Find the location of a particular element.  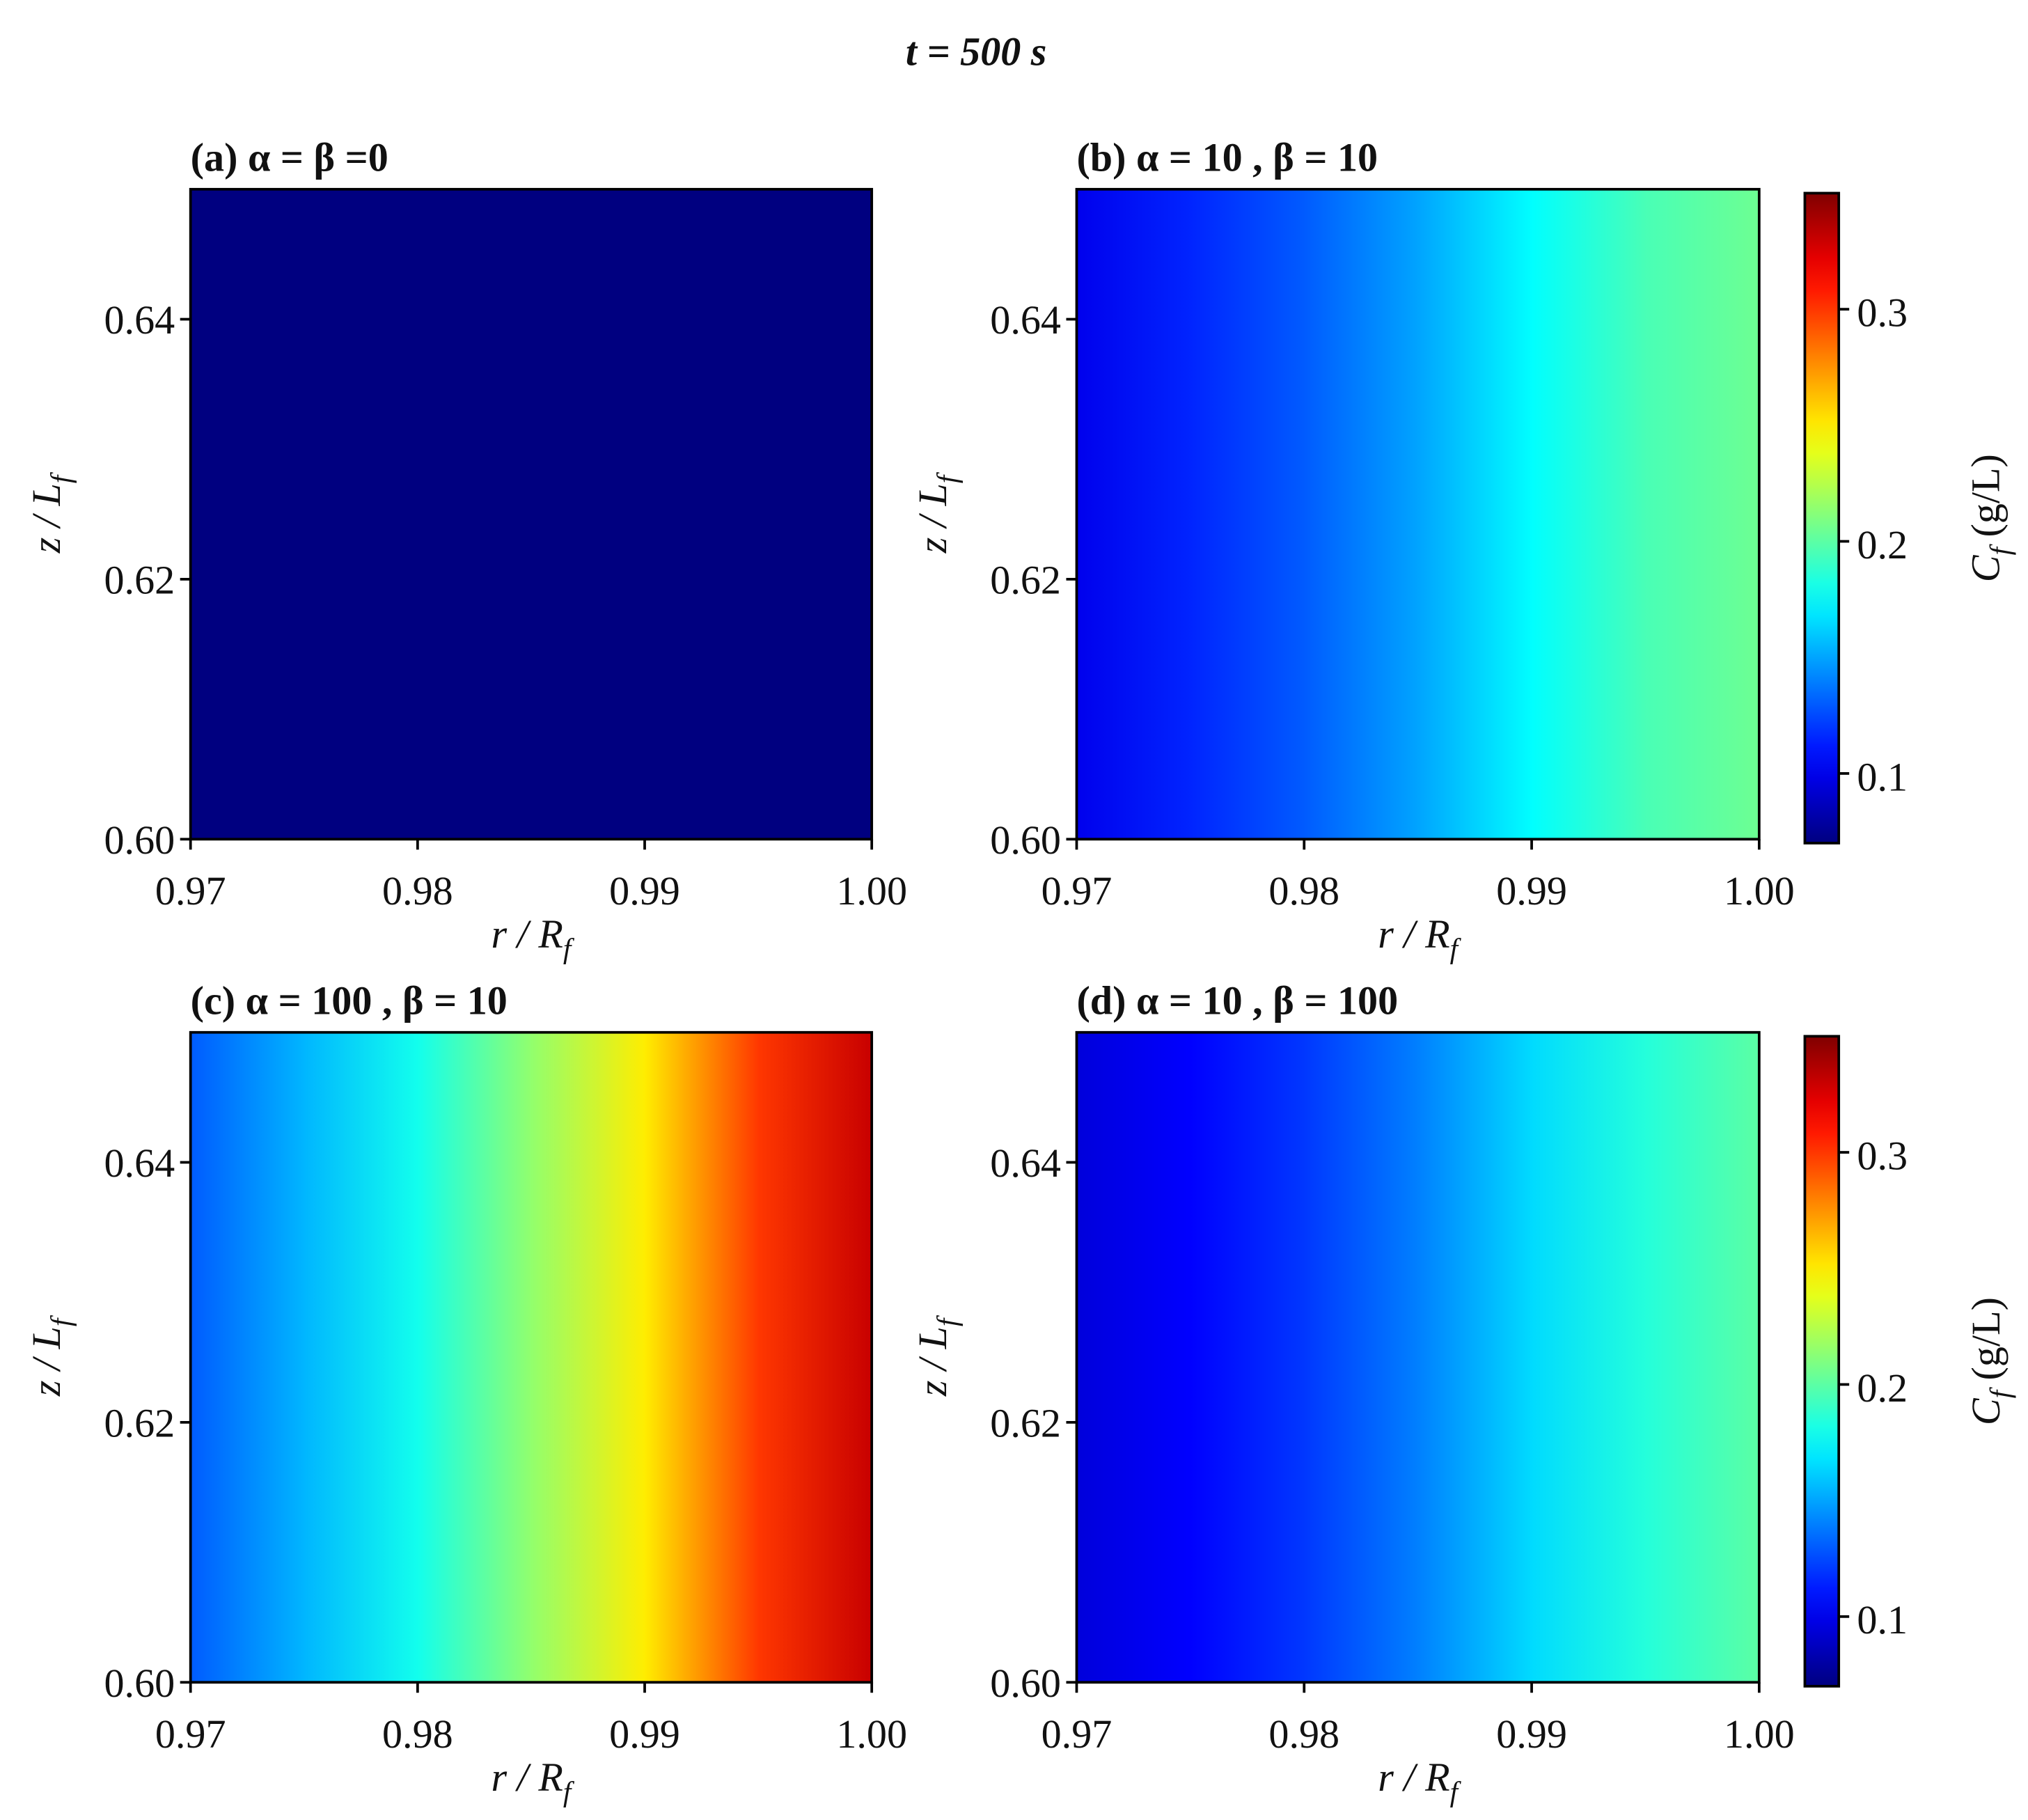

panel-title: (d) α = 10 , β = 100 is located at coordinates (1237, 1001).